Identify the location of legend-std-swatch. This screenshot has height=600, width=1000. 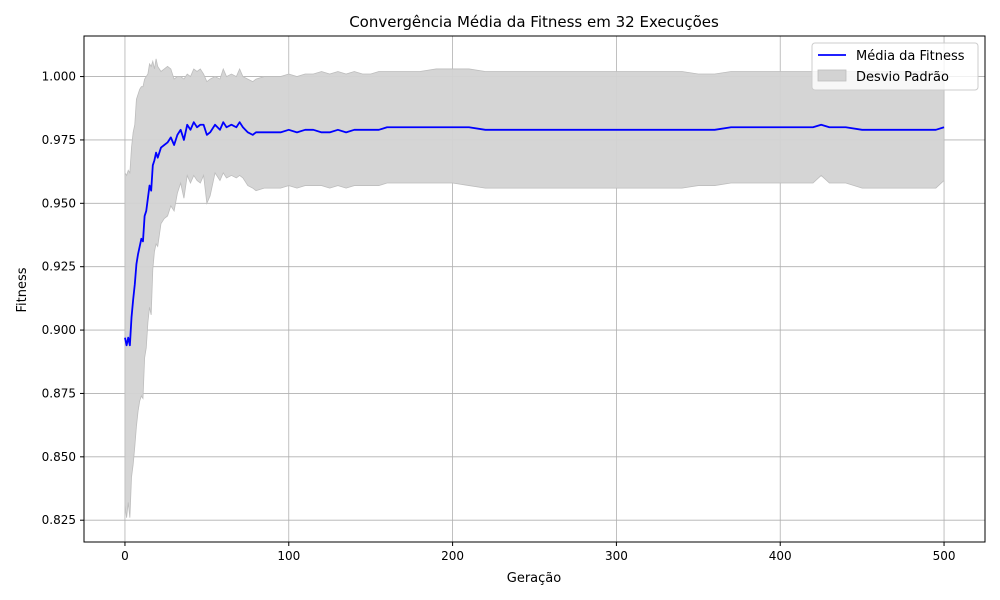
(832, 75).